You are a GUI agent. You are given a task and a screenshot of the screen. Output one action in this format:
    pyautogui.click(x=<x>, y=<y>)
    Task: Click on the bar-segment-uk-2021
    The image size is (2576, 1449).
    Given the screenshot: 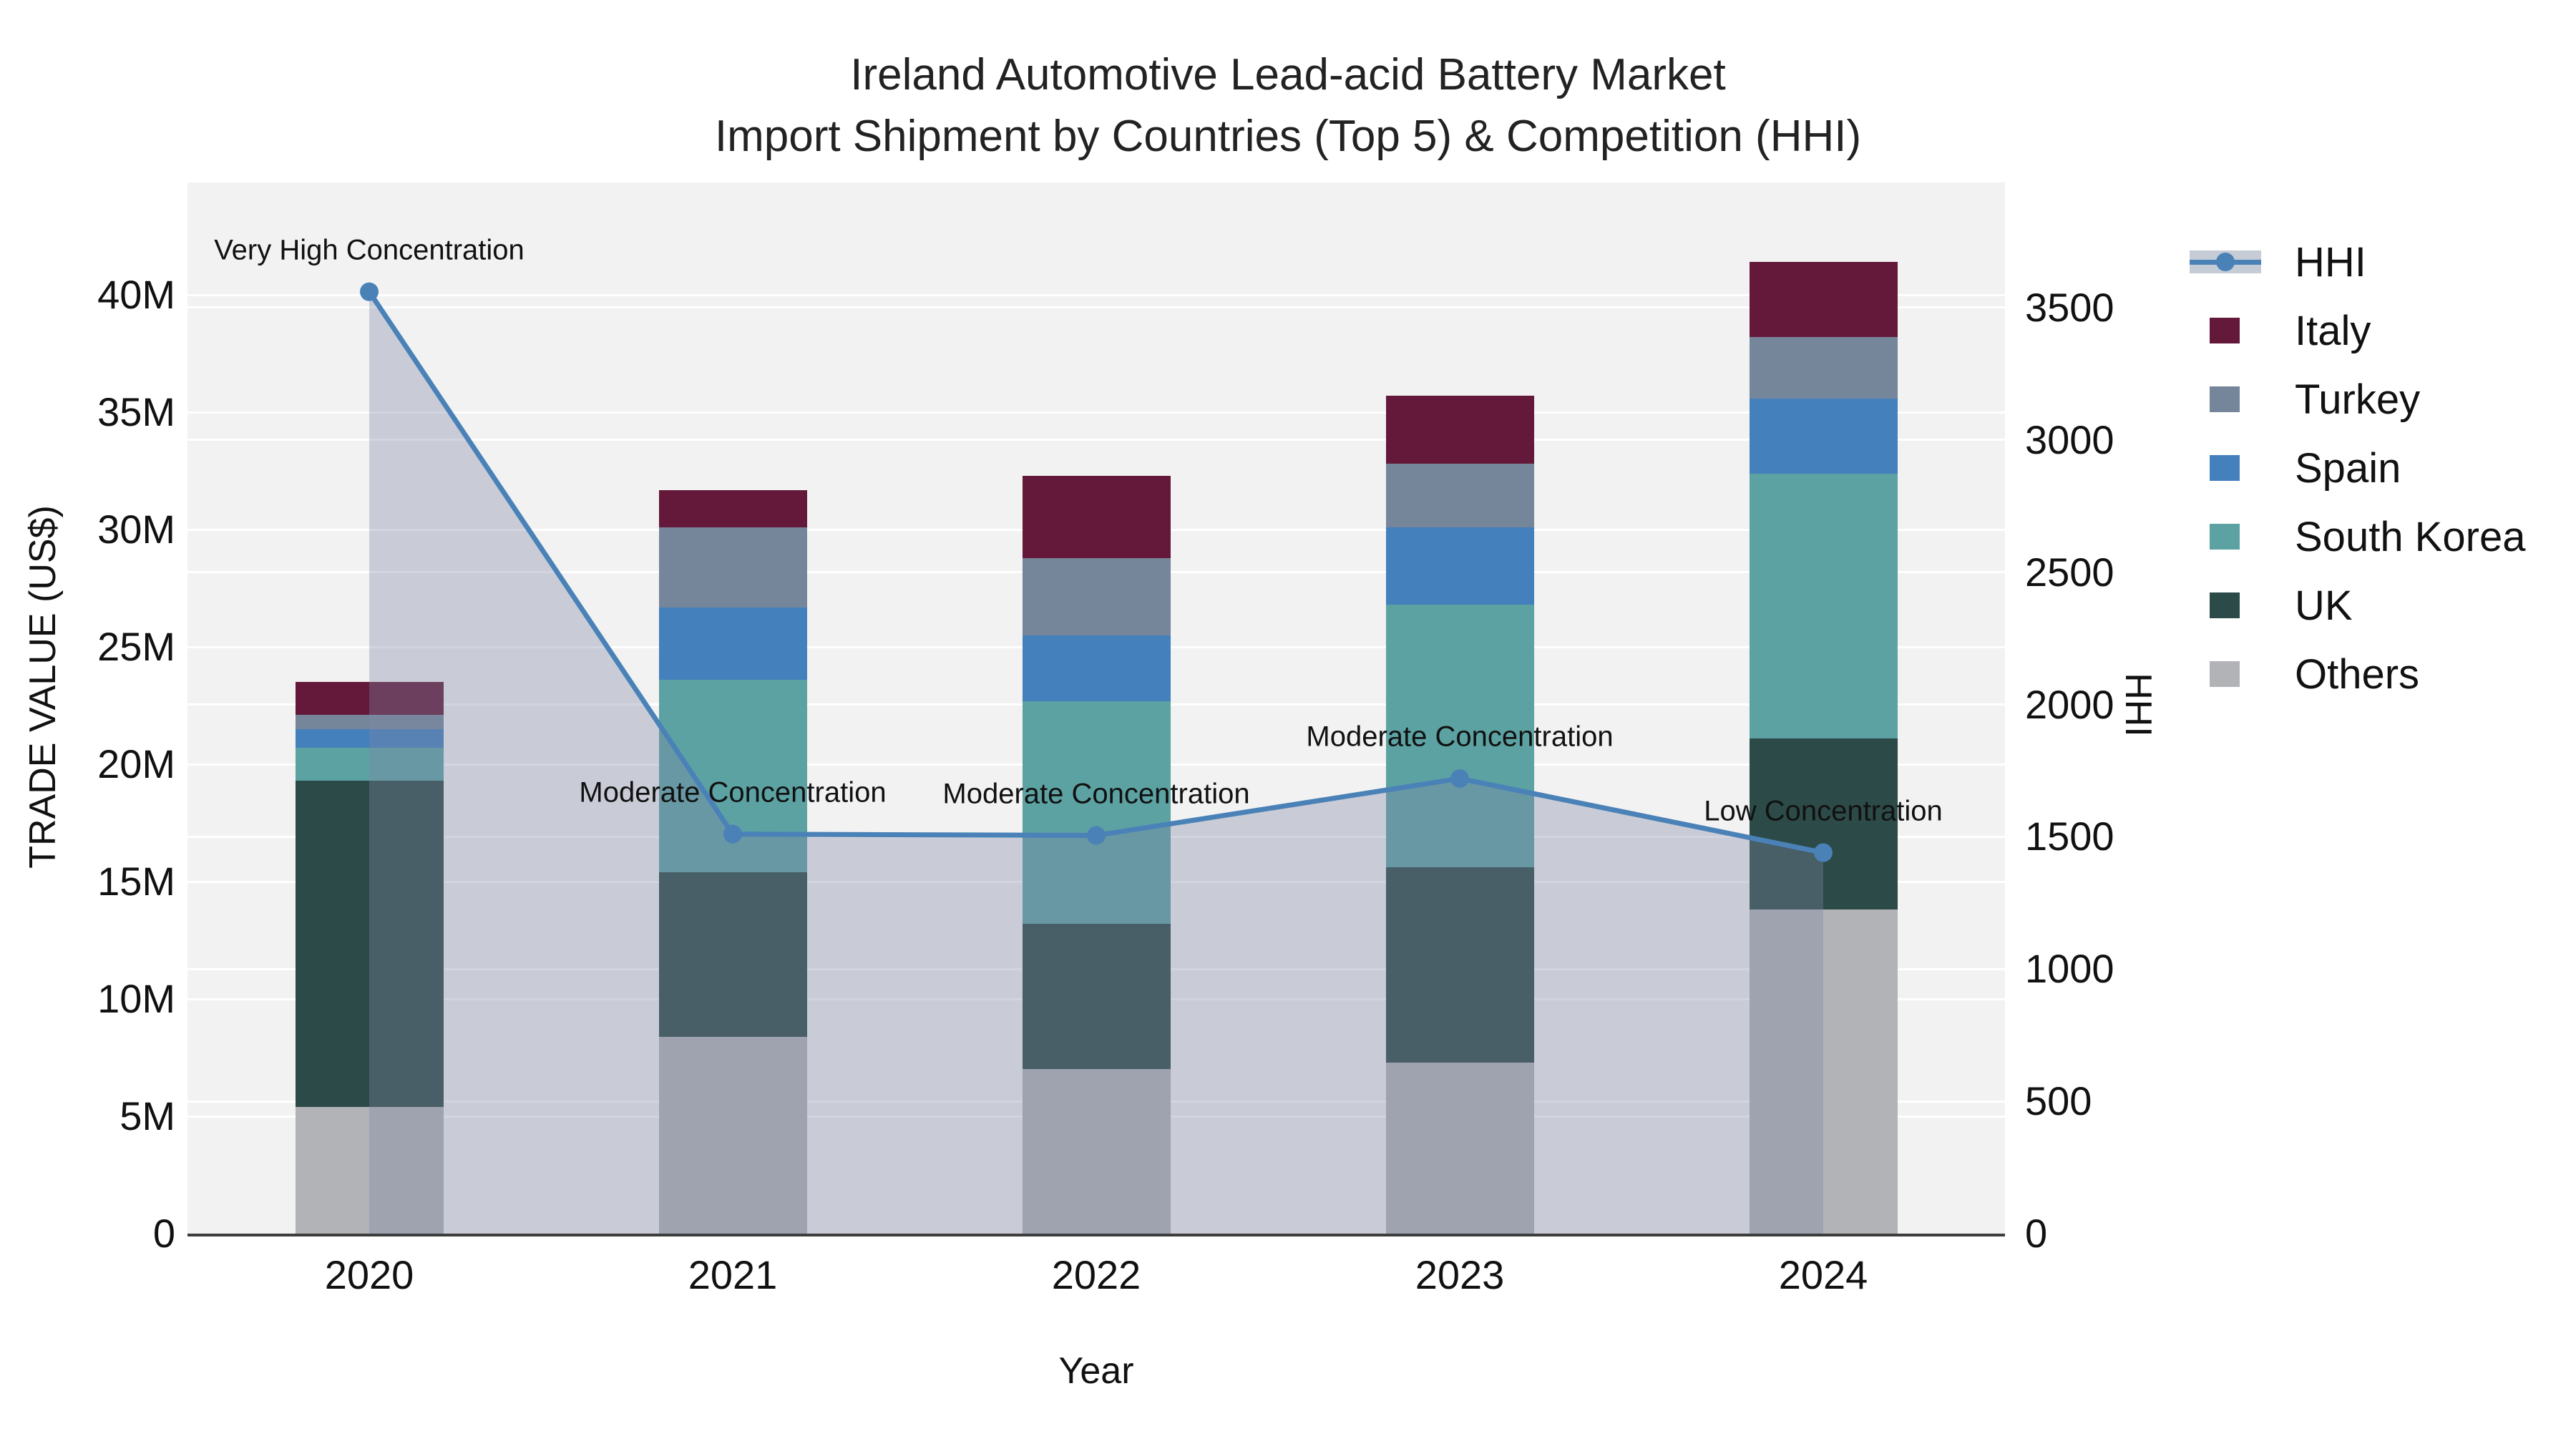 What is the action you would take?
    pyautogui.click(x=732, y=954)
    